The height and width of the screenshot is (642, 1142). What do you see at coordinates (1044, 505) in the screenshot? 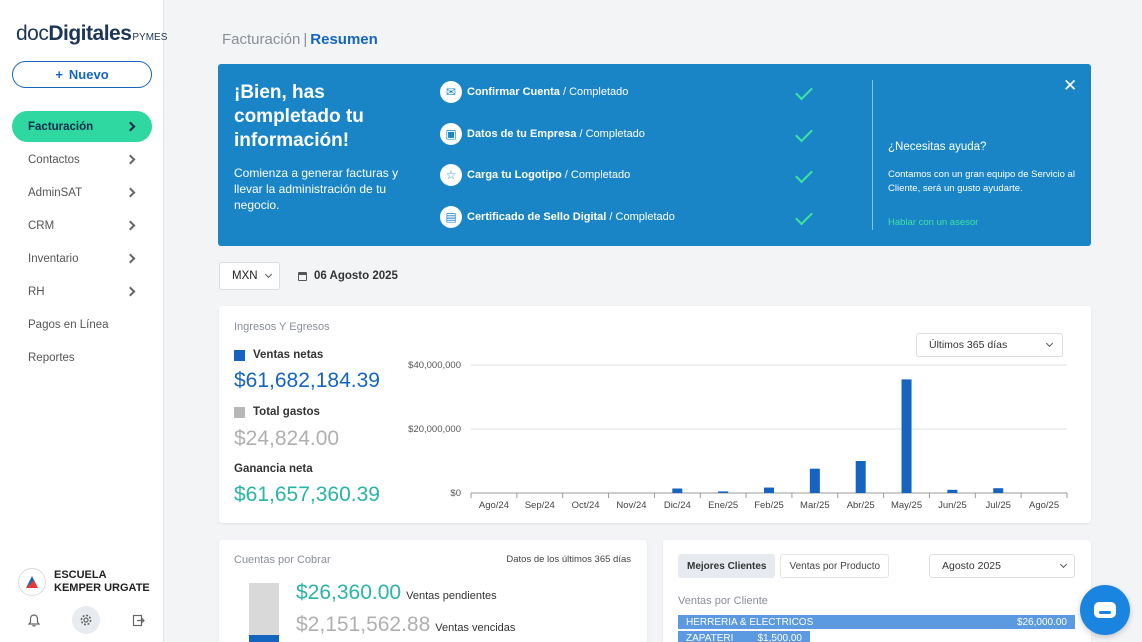
I see `x-tick-label: Ago/25` at bounding box center [1044, 505].